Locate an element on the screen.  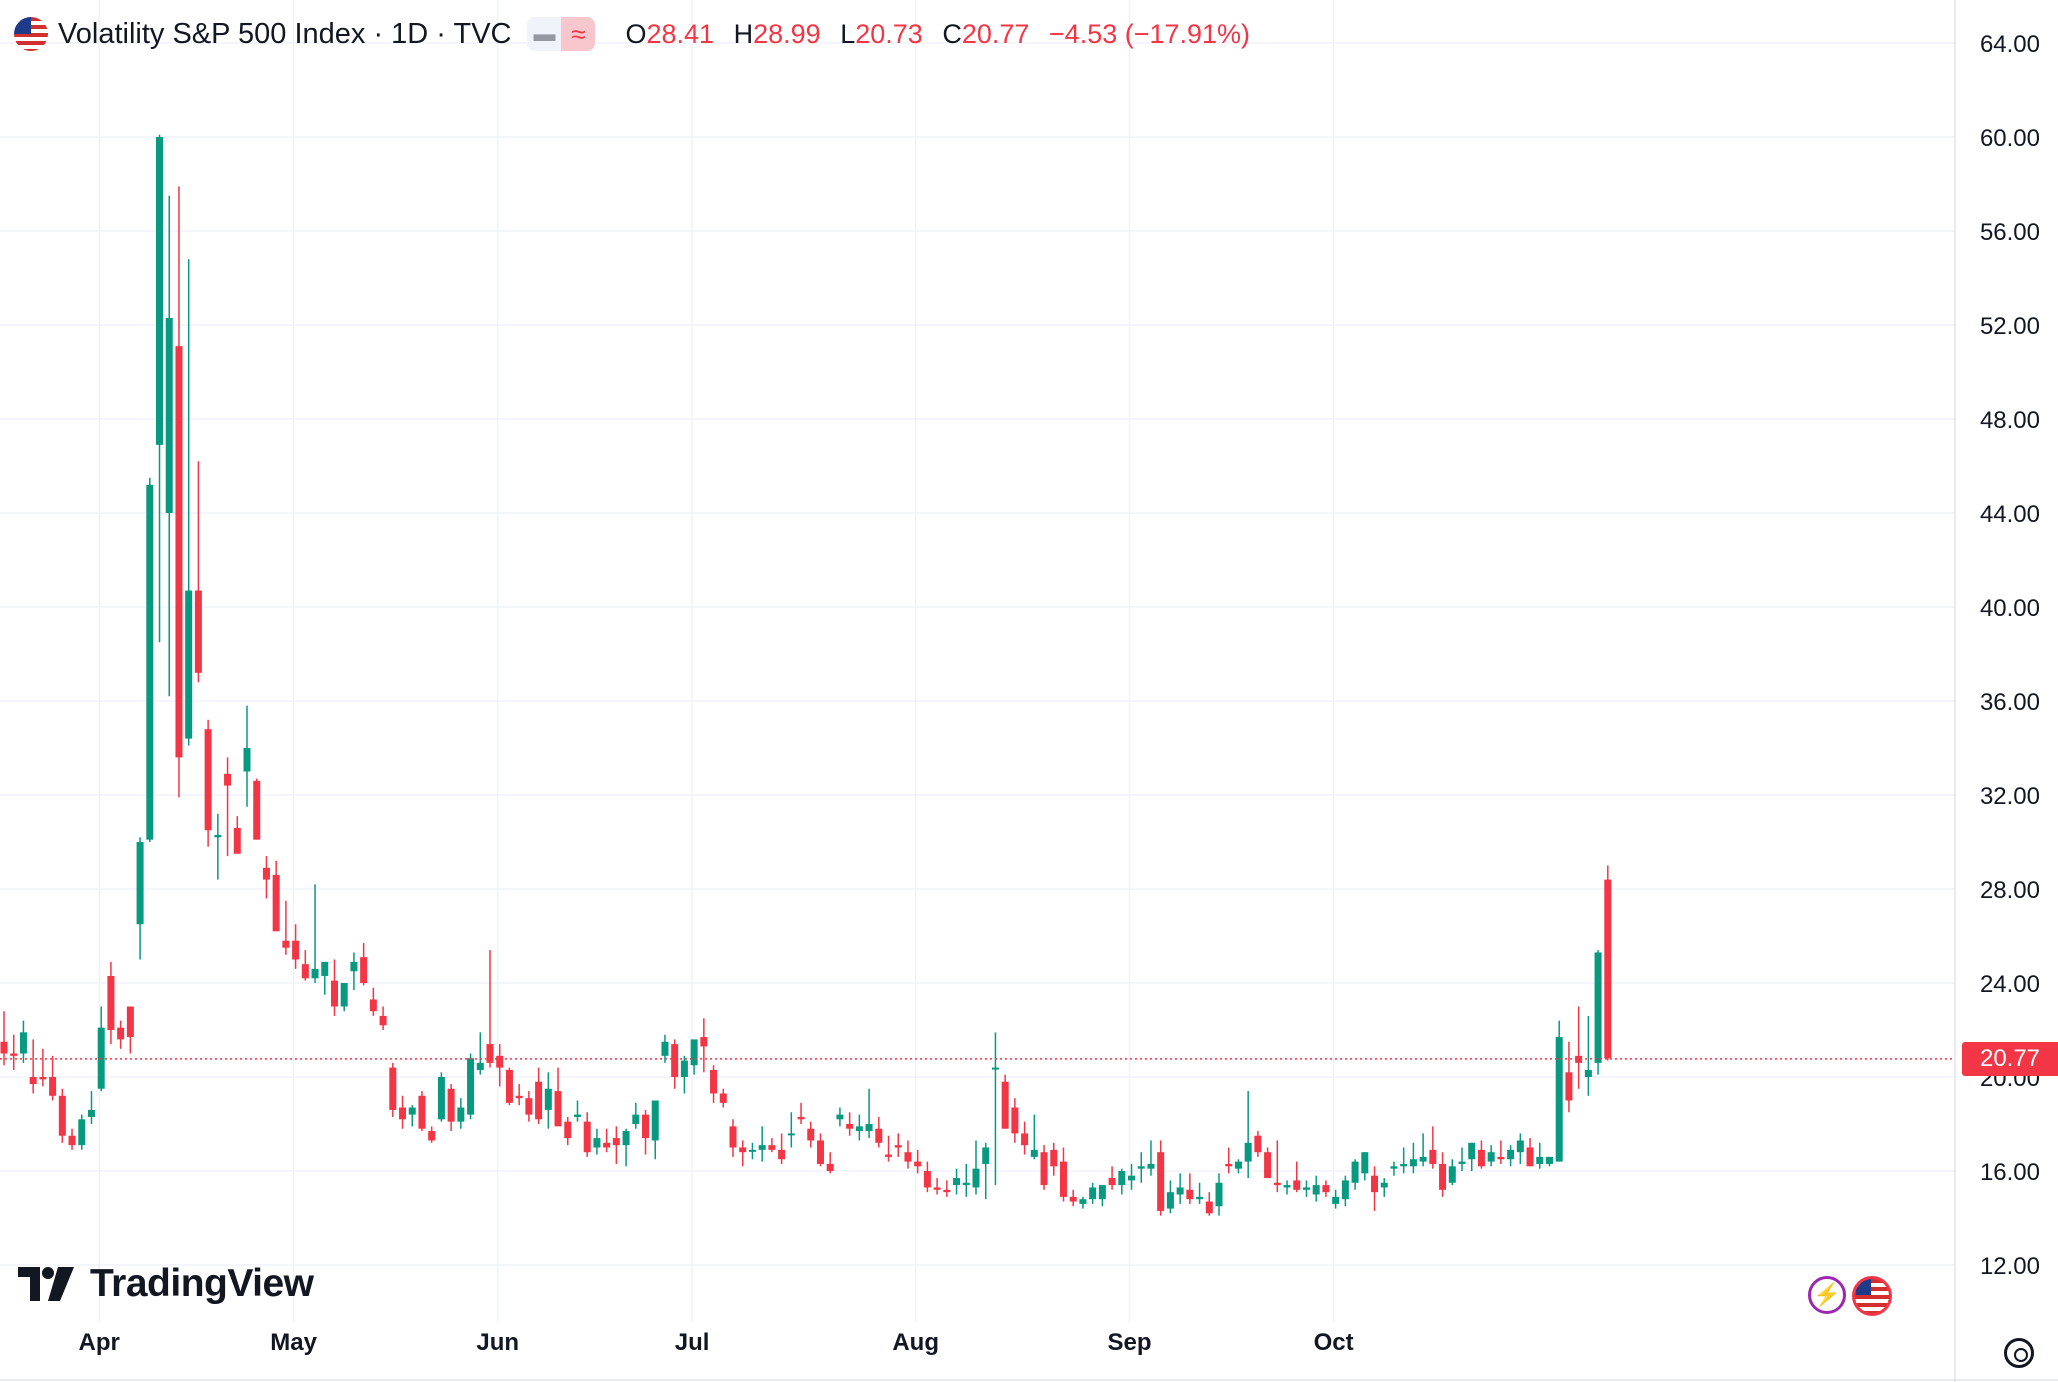
wave-icon: ≈ is located at coordinates (578, 34).